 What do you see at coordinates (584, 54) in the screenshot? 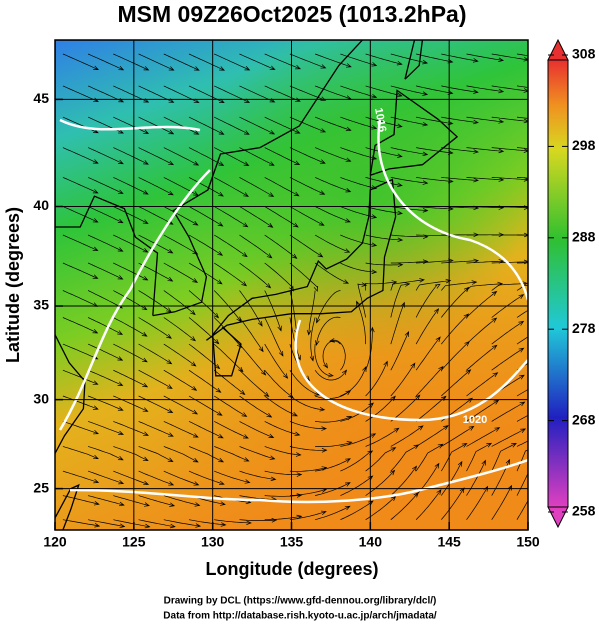
I see `colorbar-tick-label: 308` at bounding box center [584, 54].